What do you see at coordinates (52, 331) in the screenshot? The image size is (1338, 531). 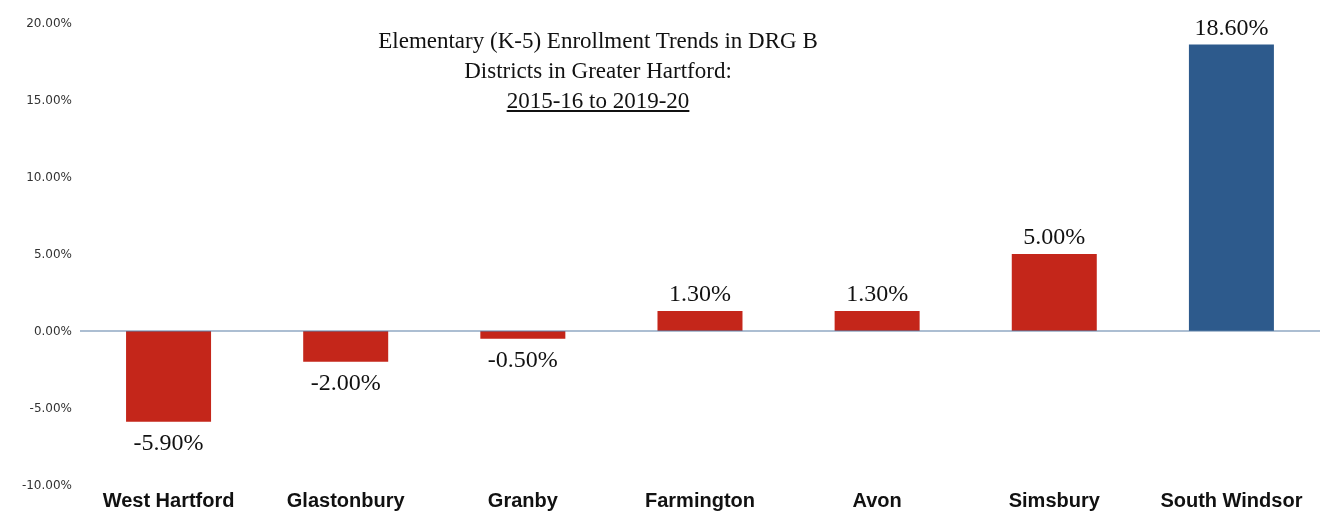 I see `y-tick-label: 0.00%` at bounding box center [52, 331].